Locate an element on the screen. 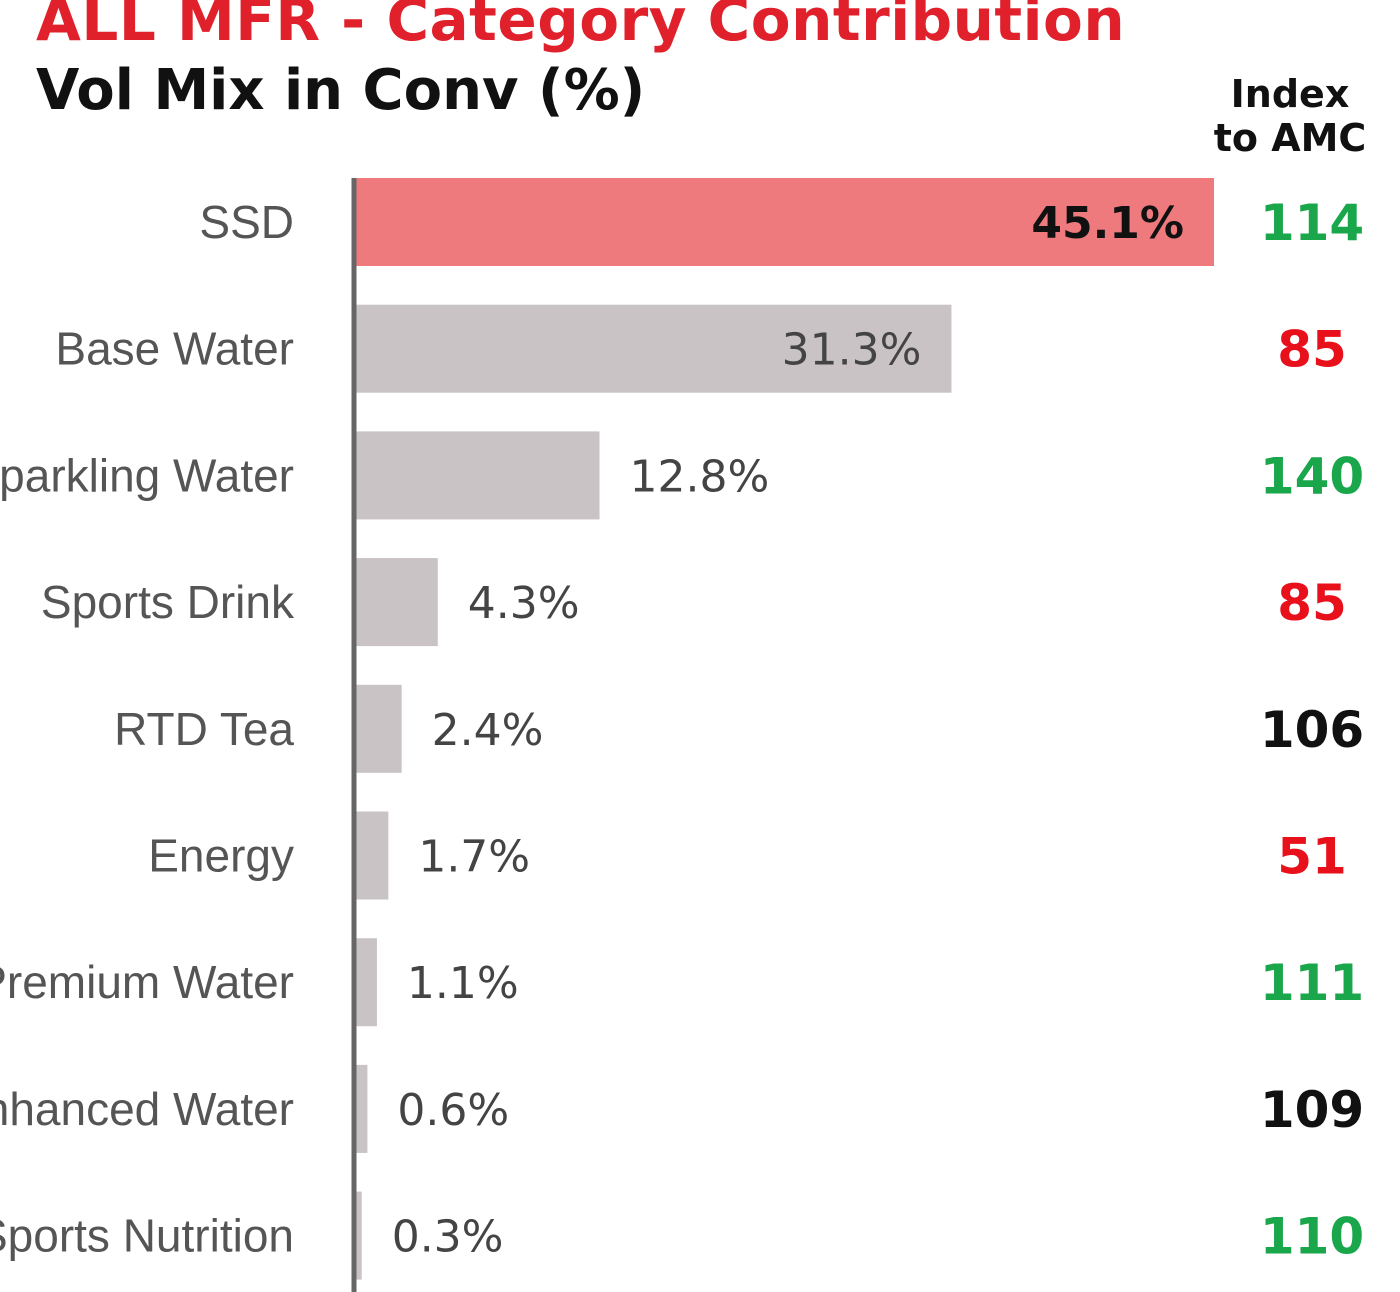  category-label: Sports Drink is located at coordinates (168, 602).